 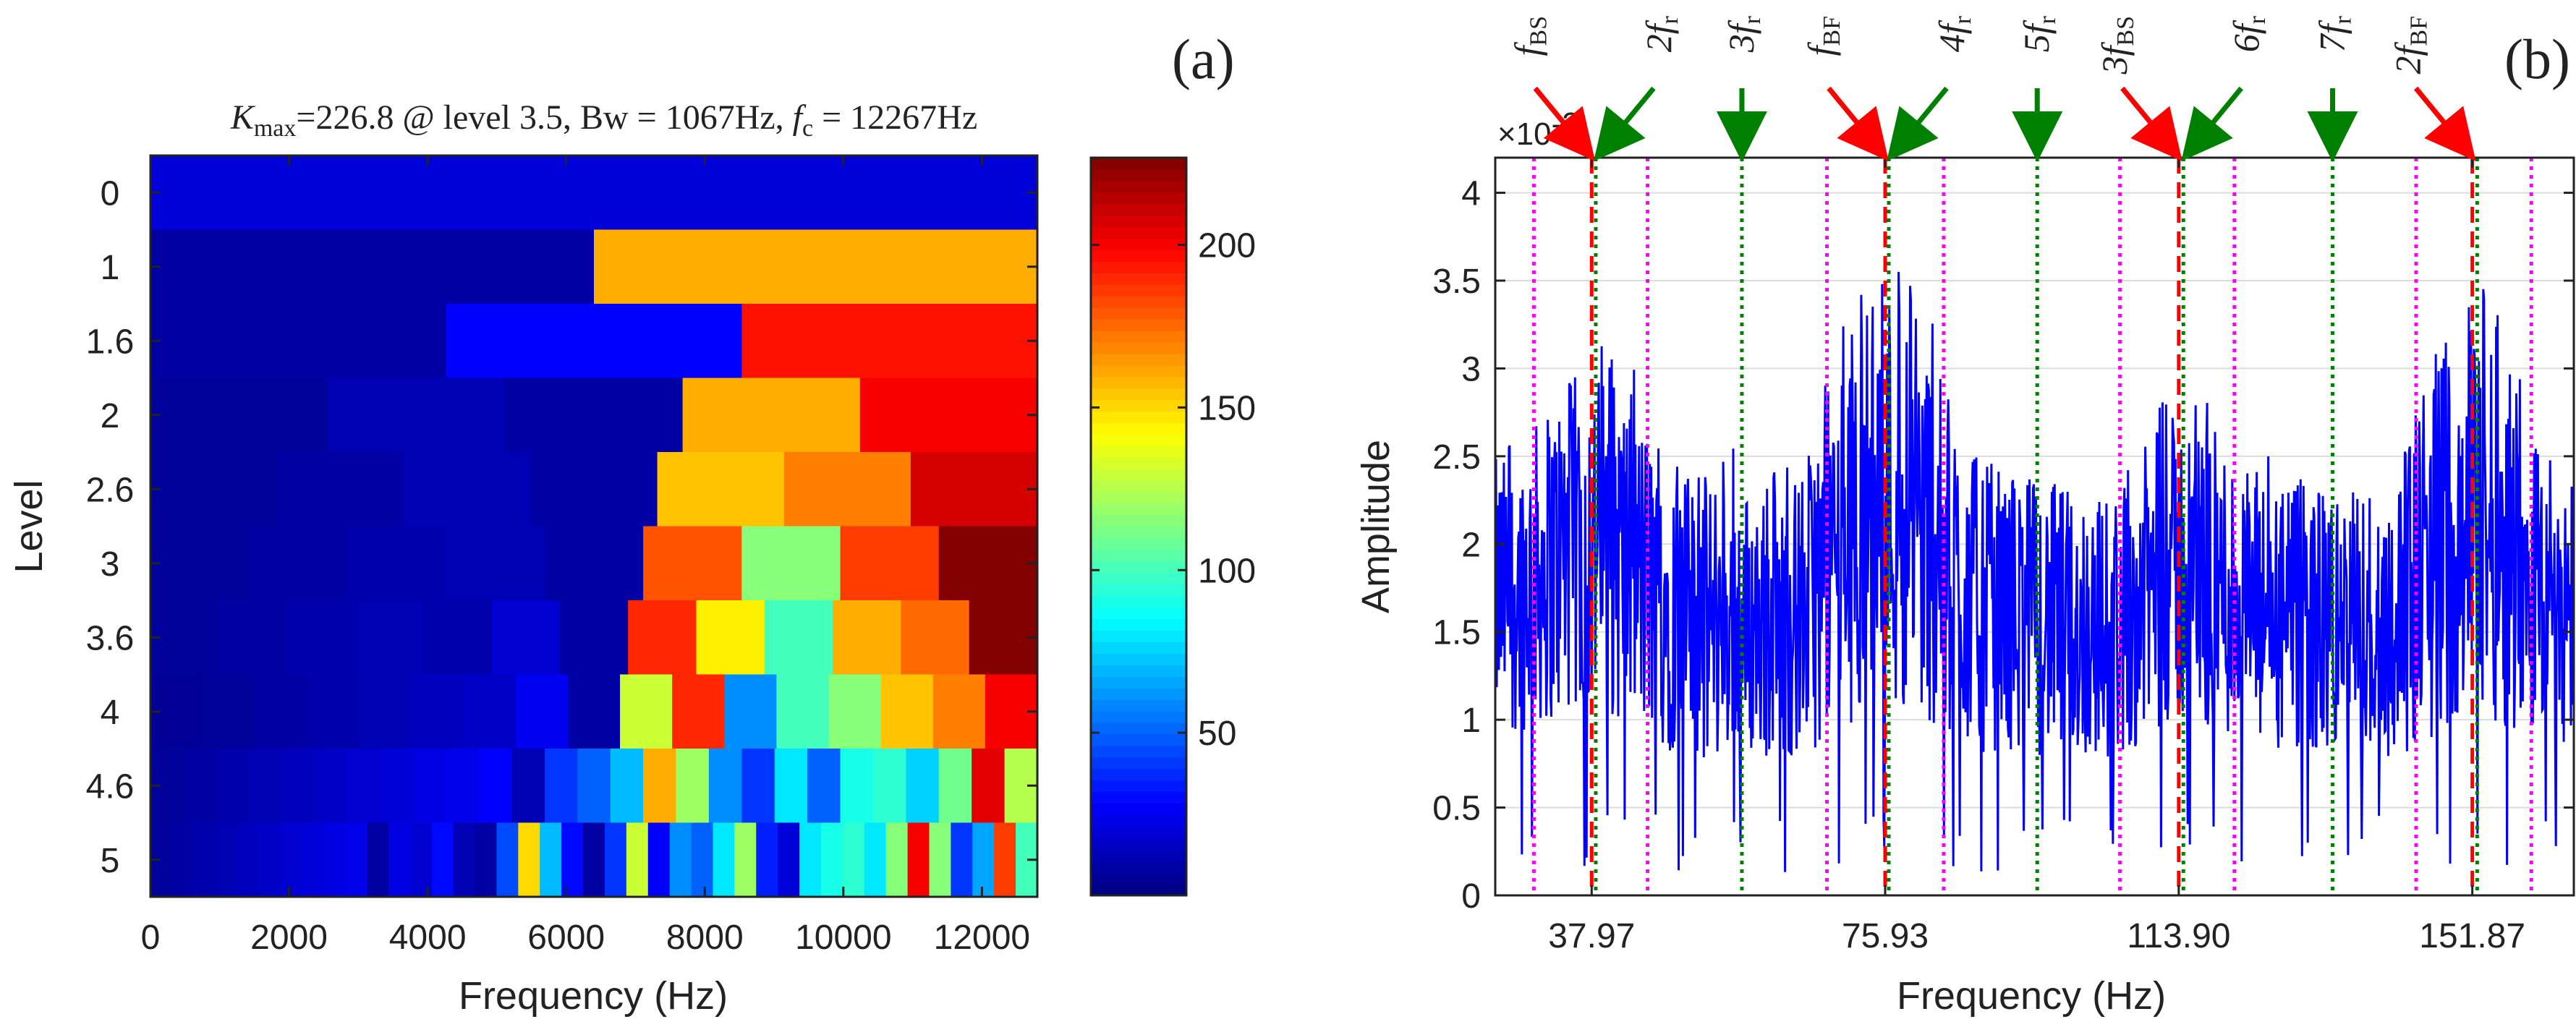 What do you see at coordinates (843, 938) in the screenshot?
I see `heatmap-x-tick-label: 10000` at bounding box center [843, 938].